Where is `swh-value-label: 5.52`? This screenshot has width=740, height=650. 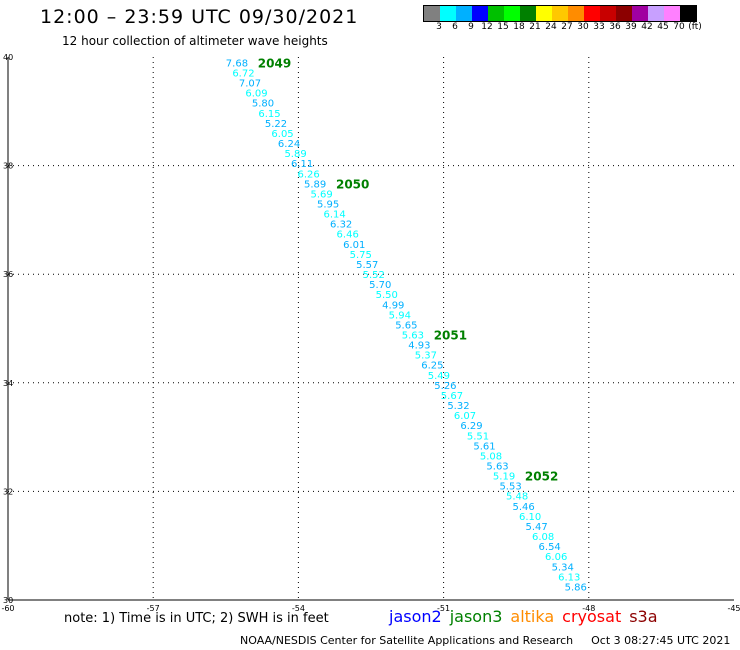
swh-value-label: 5.52 is located at coordinates (374, 275).